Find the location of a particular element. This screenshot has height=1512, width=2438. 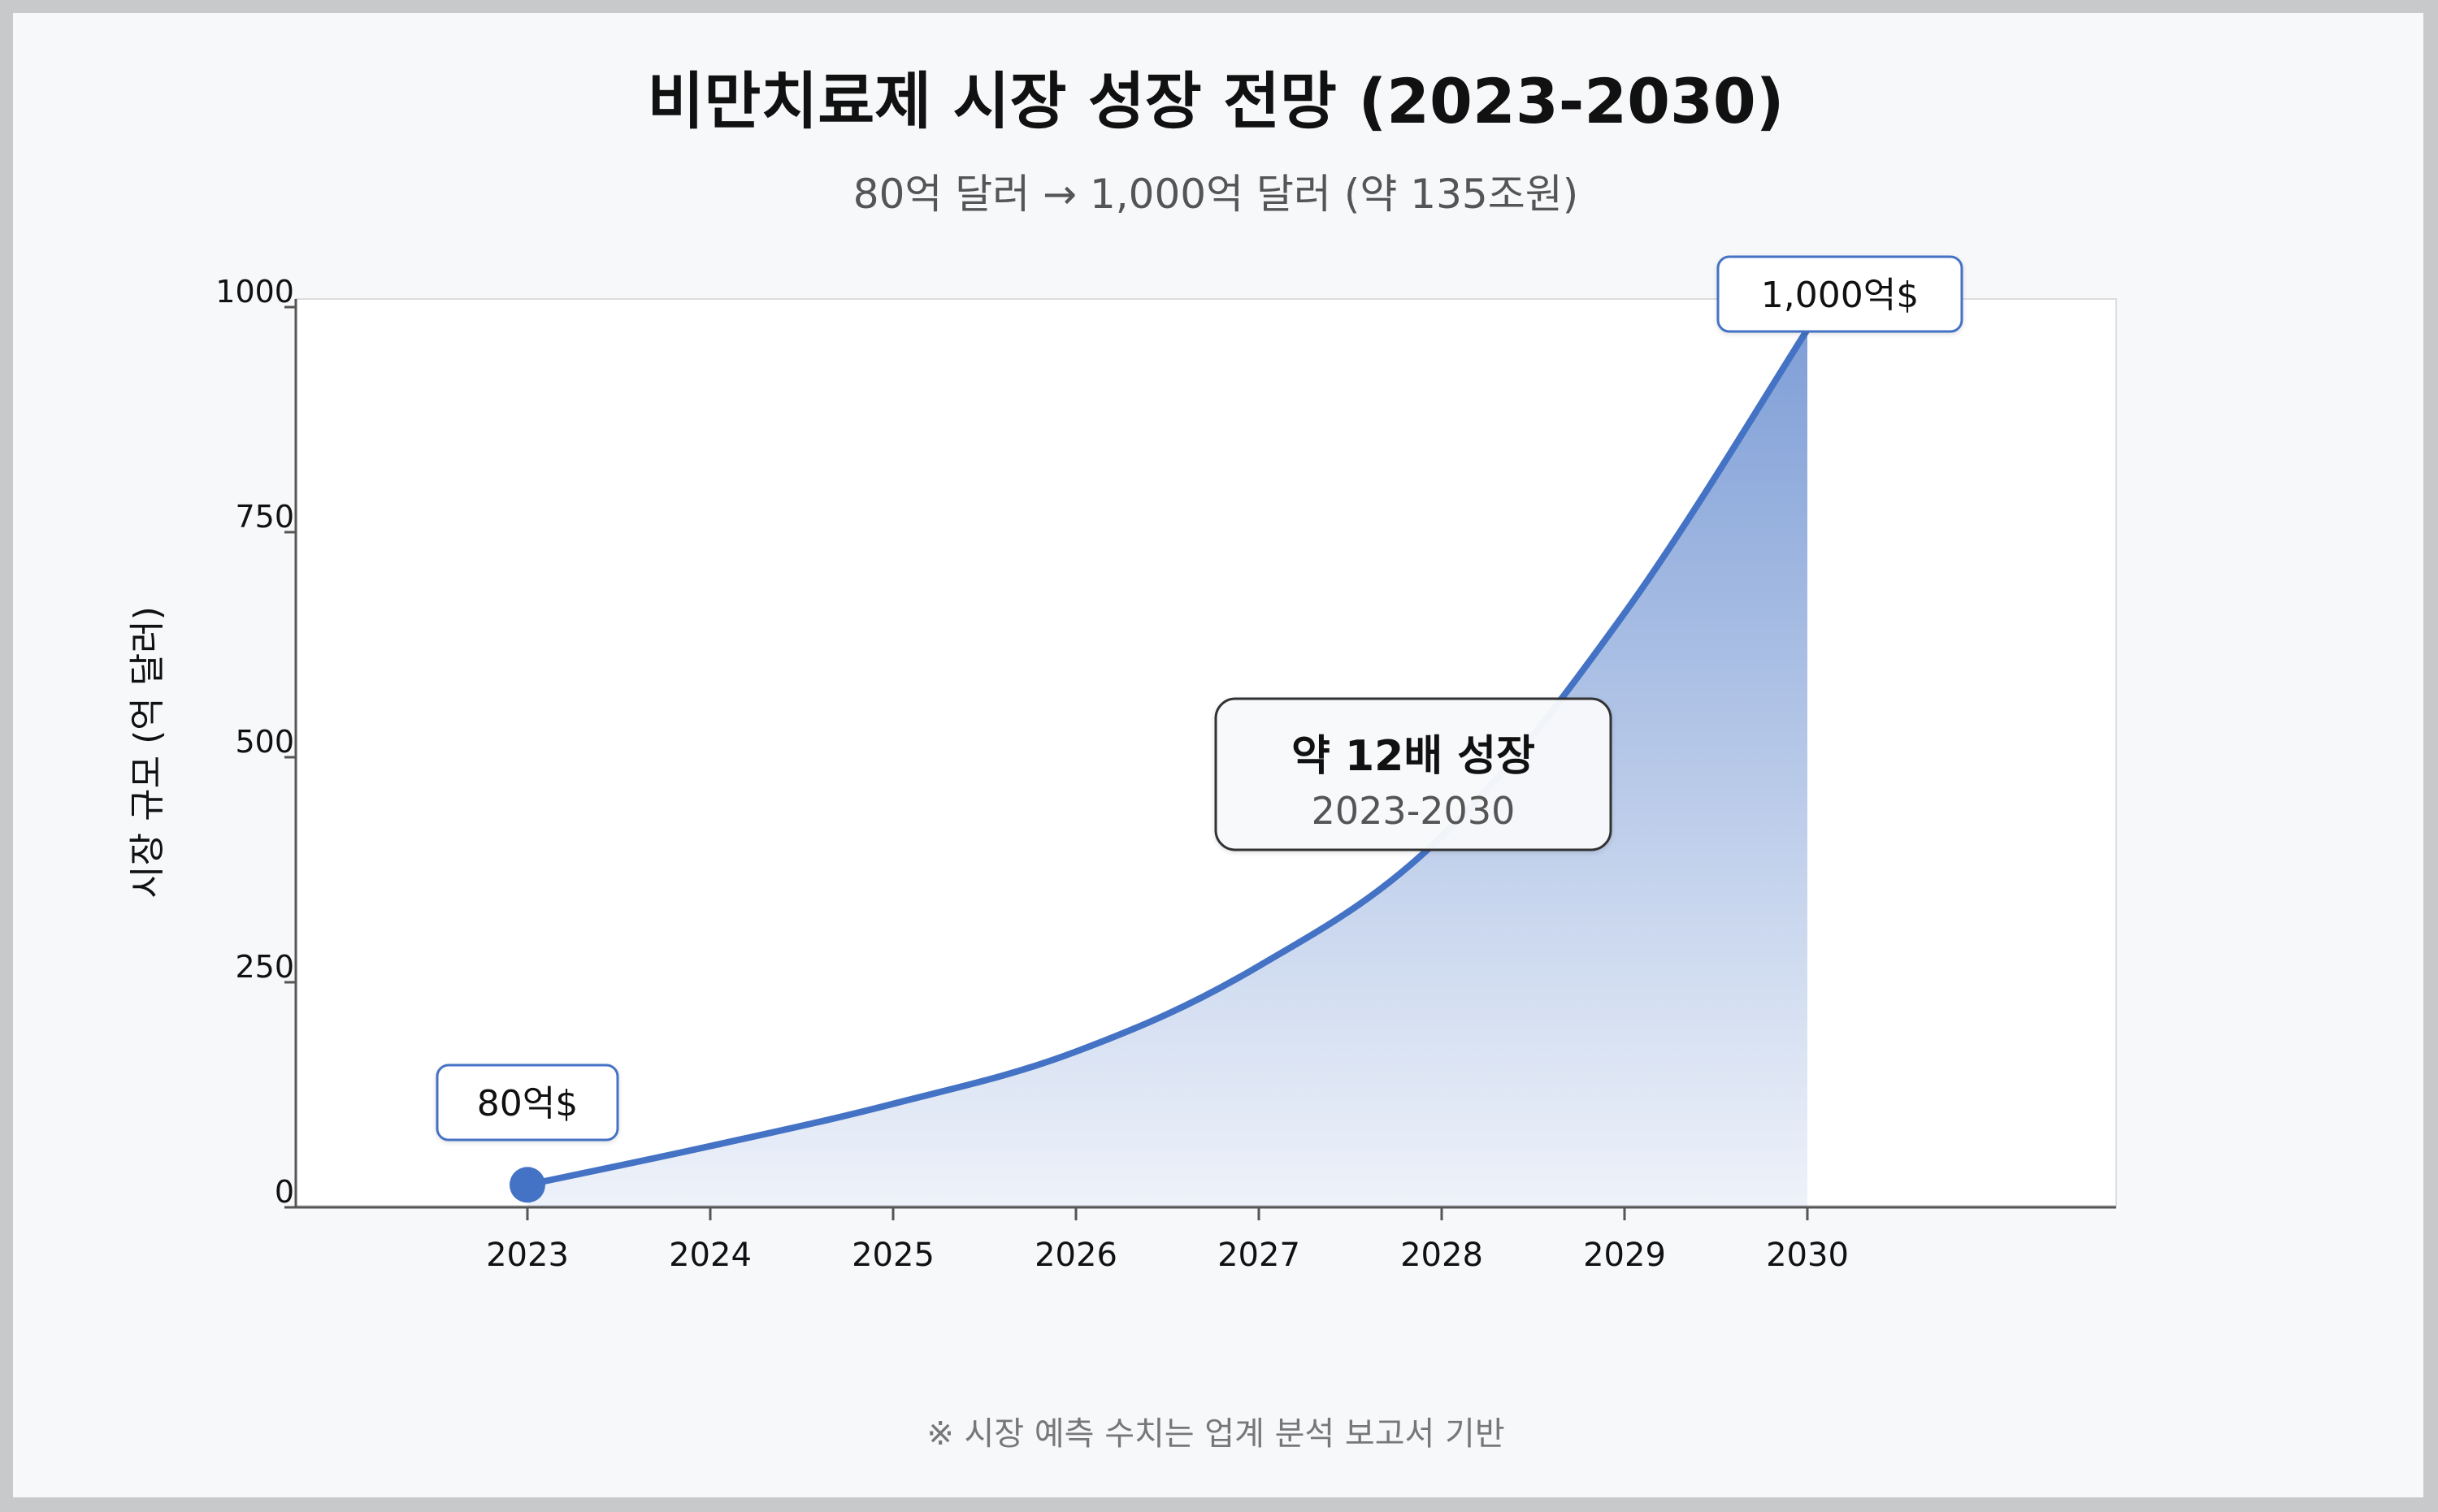

y-axis-label: 시장 규모 (억 달러) is located at coordinates (148, 753).